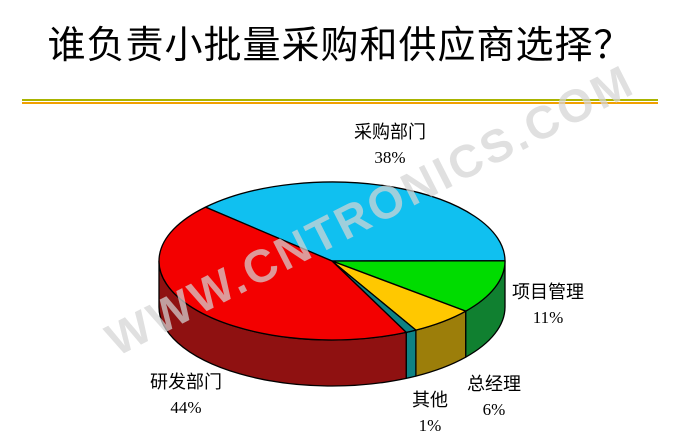 The height and width of the screenshot is (441, 680). Describe the element at coordinates (548, 292) in the screenshot. I see `slice-label-name: 项目管理` at that location.